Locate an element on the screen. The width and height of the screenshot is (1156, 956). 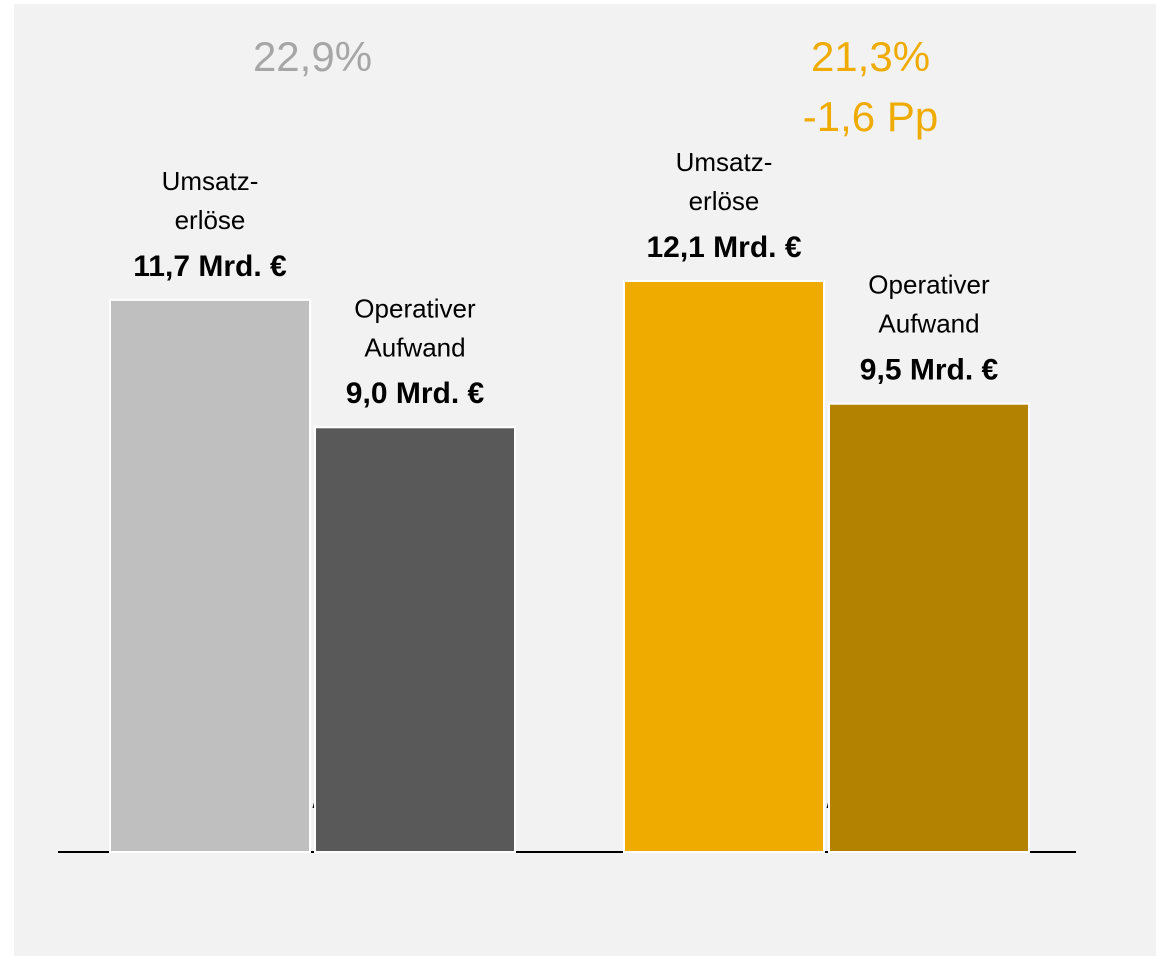
value-label: 11,7 Mrd. € is located at coordinates (210, 266).